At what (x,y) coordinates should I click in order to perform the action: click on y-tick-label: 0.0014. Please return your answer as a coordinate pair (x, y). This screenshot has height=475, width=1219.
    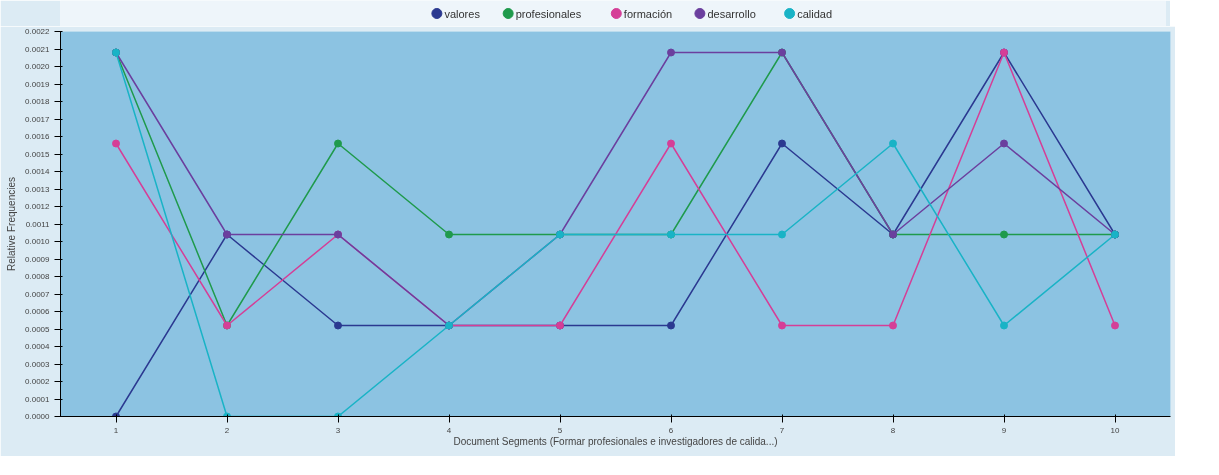
    Looking at the image, I should click on (38, 171).